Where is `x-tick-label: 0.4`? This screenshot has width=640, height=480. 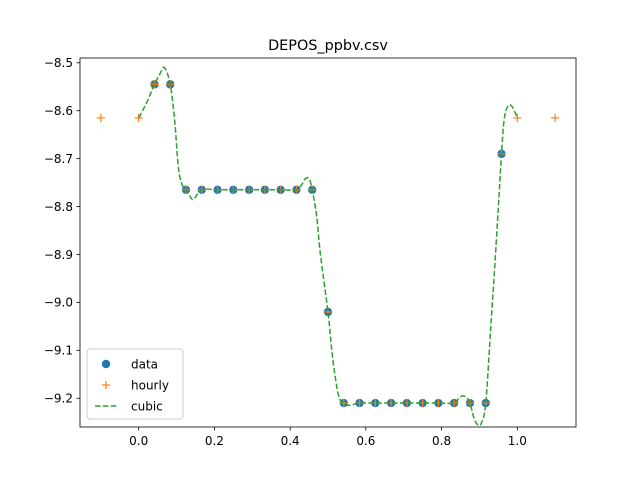
x-tick-label: 0.4 is located at coordinates (290, 441).